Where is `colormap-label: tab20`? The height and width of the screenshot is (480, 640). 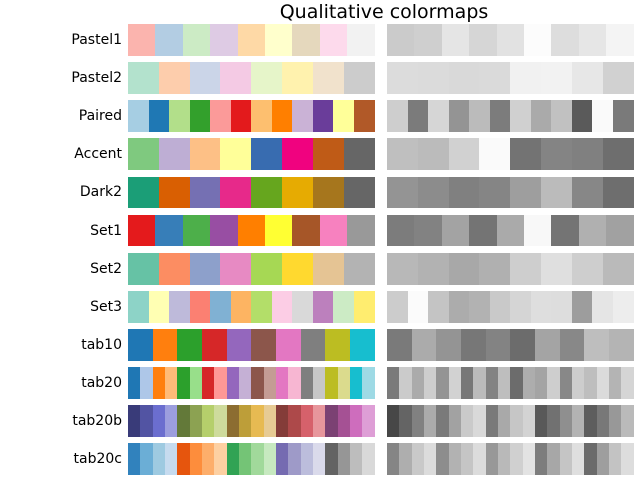 colormap-label: tab20 is located at coordinates (101, 383).